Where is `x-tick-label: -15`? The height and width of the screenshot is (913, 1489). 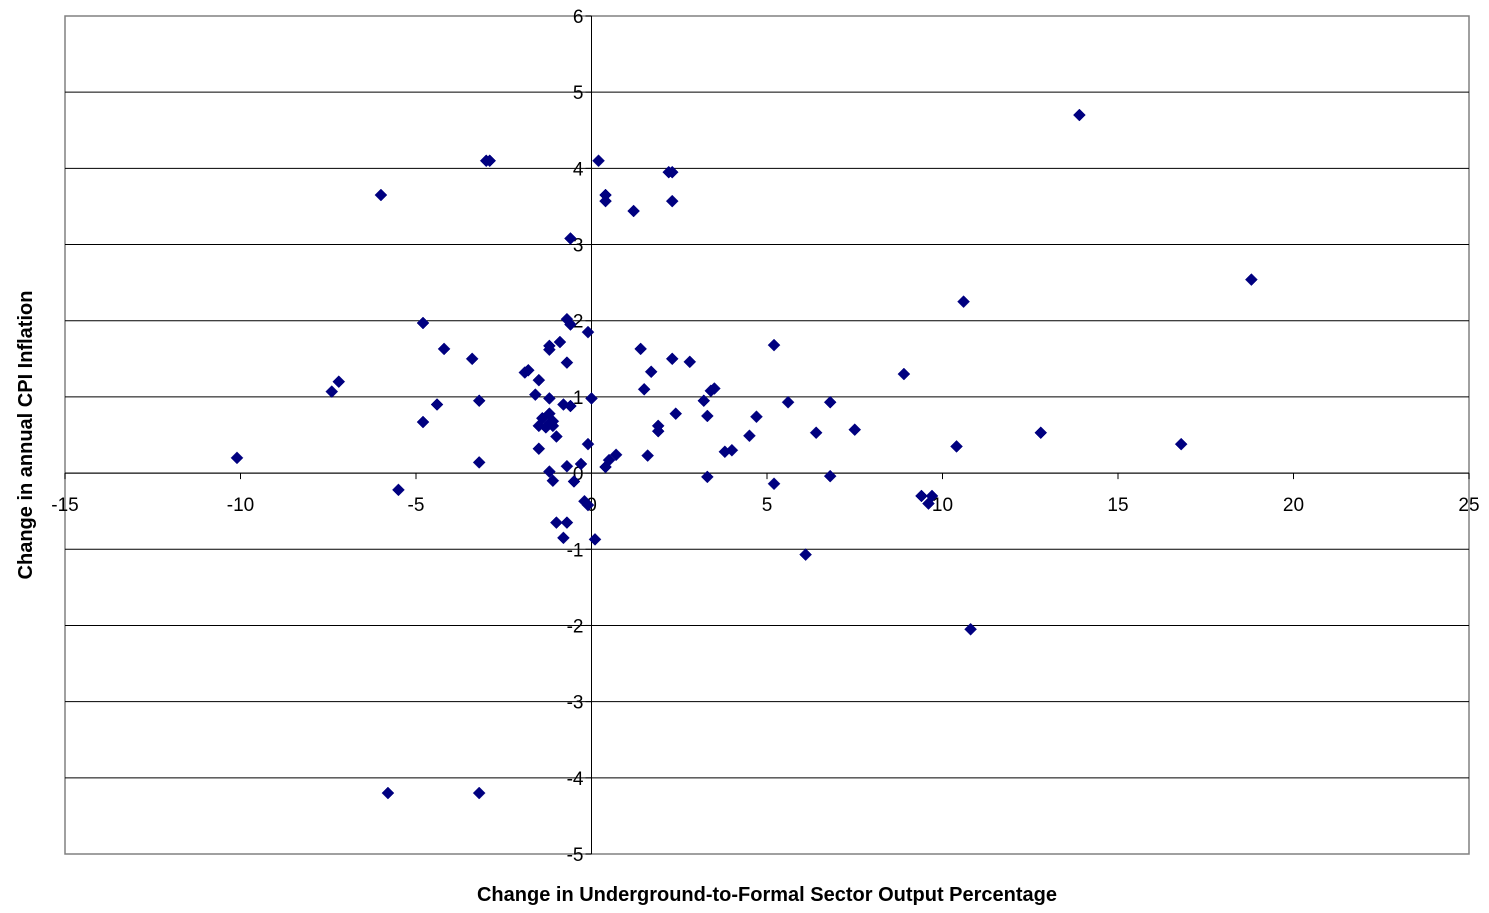
x-tick-label: -15 is located at coordinates (64, 505).